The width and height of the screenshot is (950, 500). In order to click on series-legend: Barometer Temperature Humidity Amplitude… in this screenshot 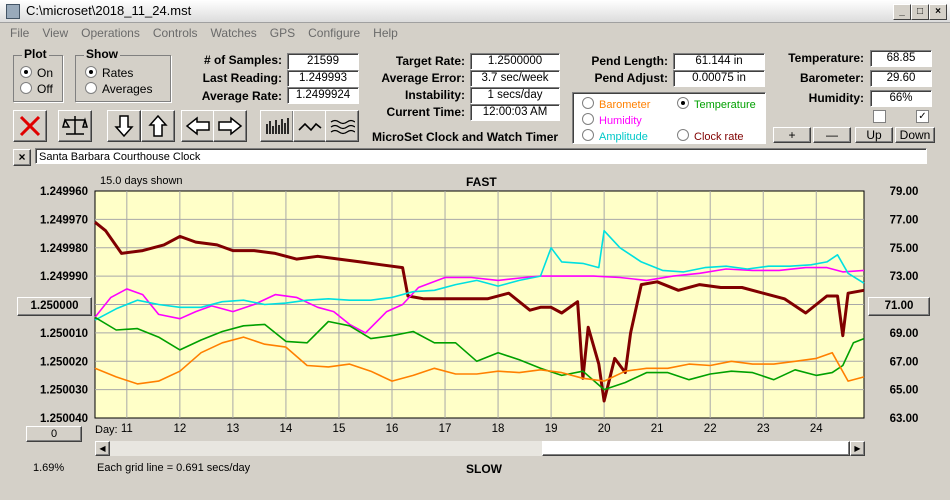, I will do `click(669, 118)`.